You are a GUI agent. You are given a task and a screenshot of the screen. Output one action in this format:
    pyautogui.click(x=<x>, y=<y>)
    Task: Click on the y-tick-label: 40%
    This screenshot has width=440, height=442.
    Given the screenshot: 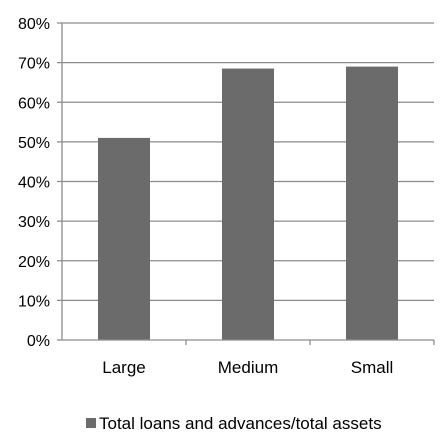 What is the action you would take?
    pyautogui.click(x=34, y=183)
    